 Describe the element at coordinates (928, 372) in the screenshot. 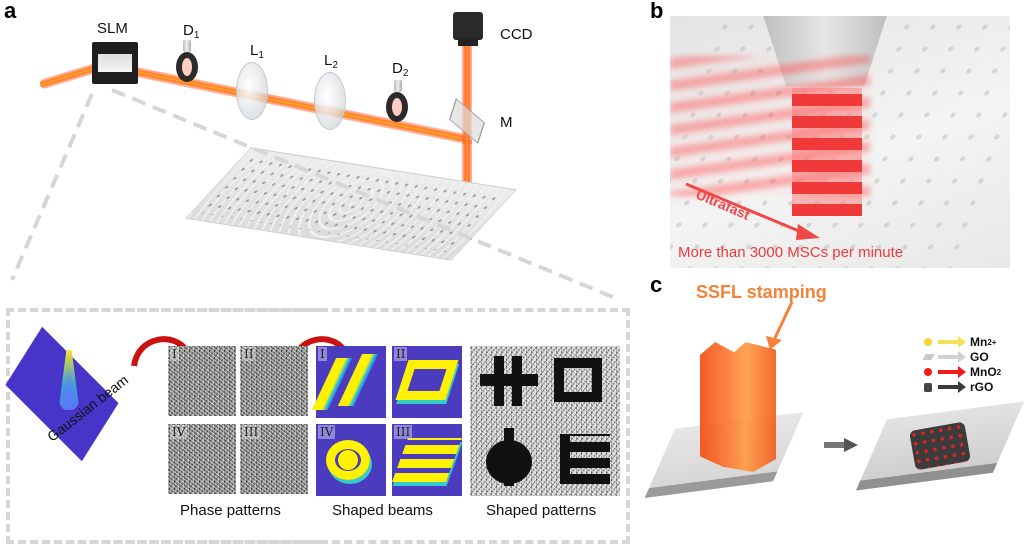

I see `red-sphere-icon` at that location.